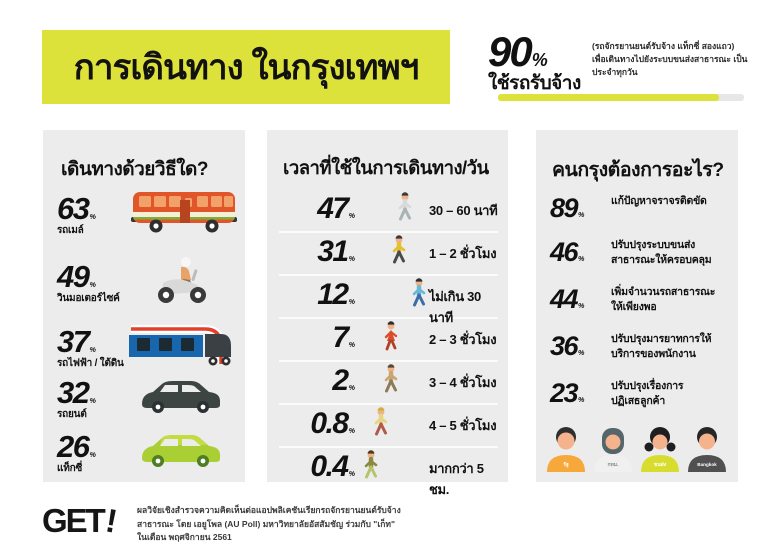  What do you see at coordinates (455, 307) in the screenshot?
I see `time-label: ไม่เกิน 30 นาที` at bounding box center [455, 307].